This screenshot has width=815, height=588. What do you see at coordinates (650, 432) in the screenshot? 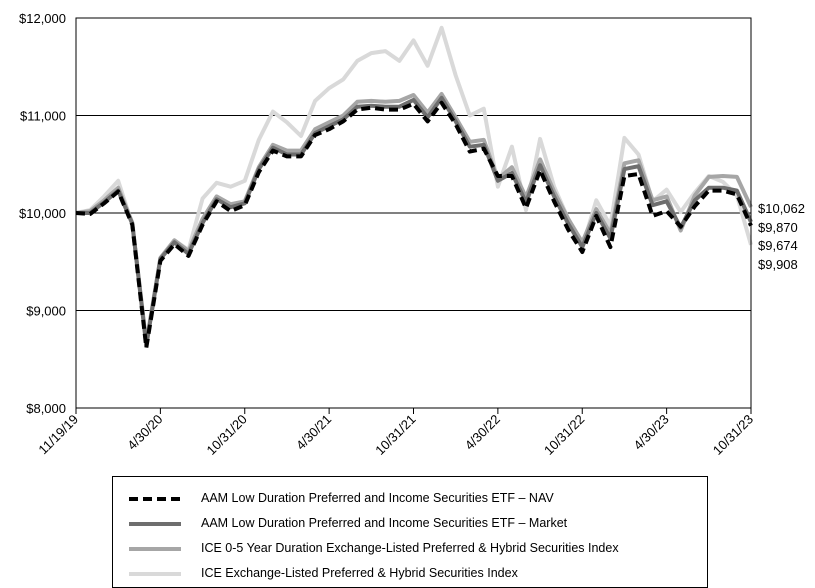
I see `x-tick-label-7: 4/30/23` at bounding box center [650, 432].